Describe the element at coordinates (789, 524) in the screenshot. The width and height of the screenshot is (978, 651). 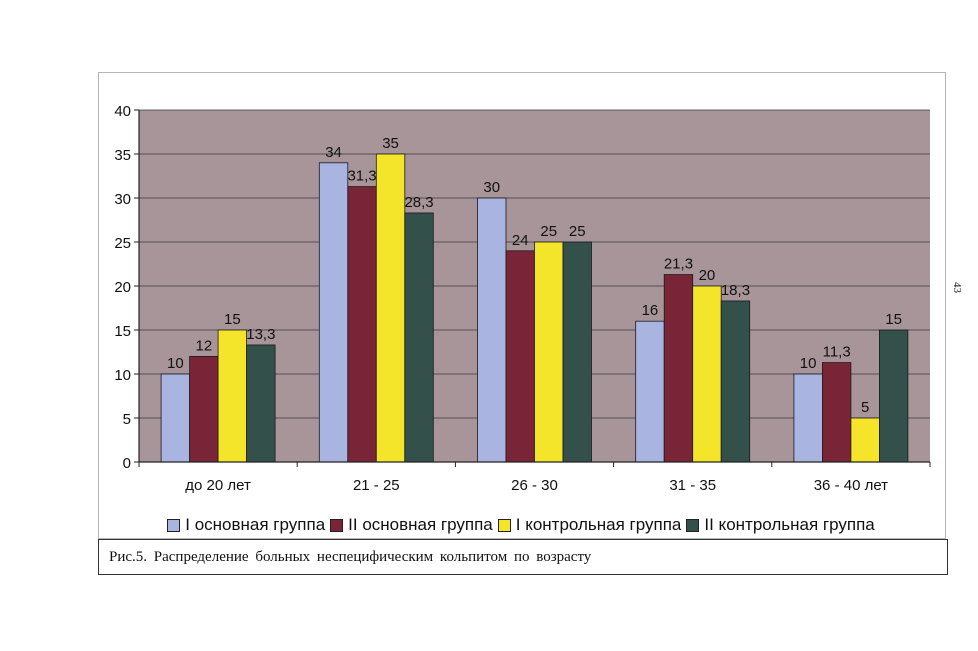
I see `legend-label-series-4: II контрольная группа` at that location.